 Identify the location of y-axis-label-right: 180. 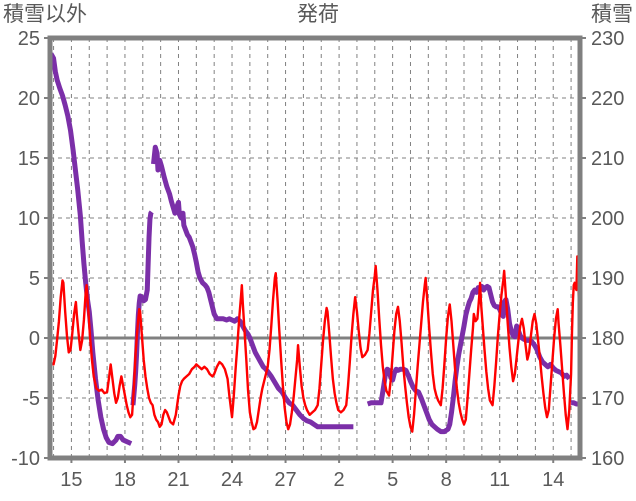
(607, 339).